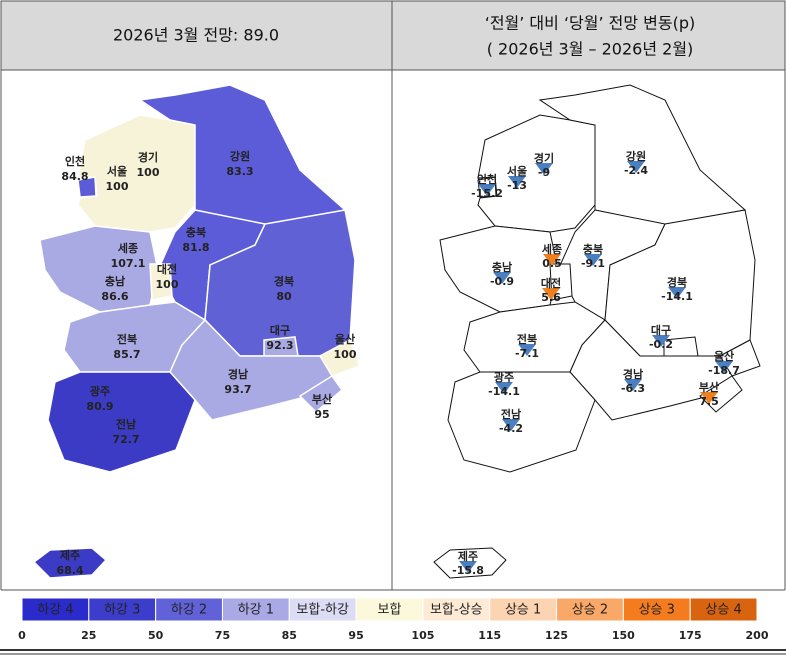  Describe the element at coordinates (523, 610) in the screenshot. I see `legend-label: 상승 1` at that location.